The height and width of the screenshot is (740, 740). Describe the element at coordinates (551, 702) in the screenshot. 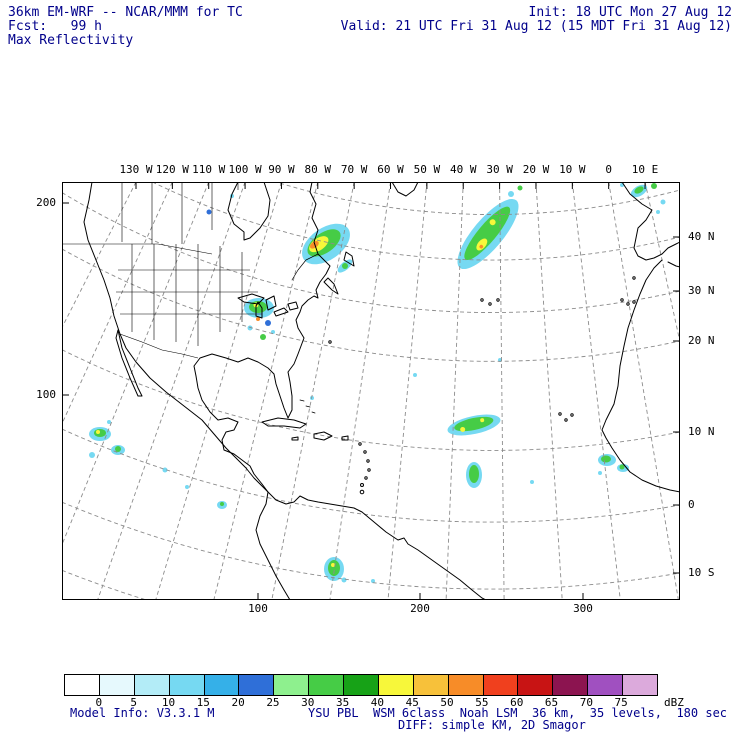

I see `colorbar-label: 65` at that location.